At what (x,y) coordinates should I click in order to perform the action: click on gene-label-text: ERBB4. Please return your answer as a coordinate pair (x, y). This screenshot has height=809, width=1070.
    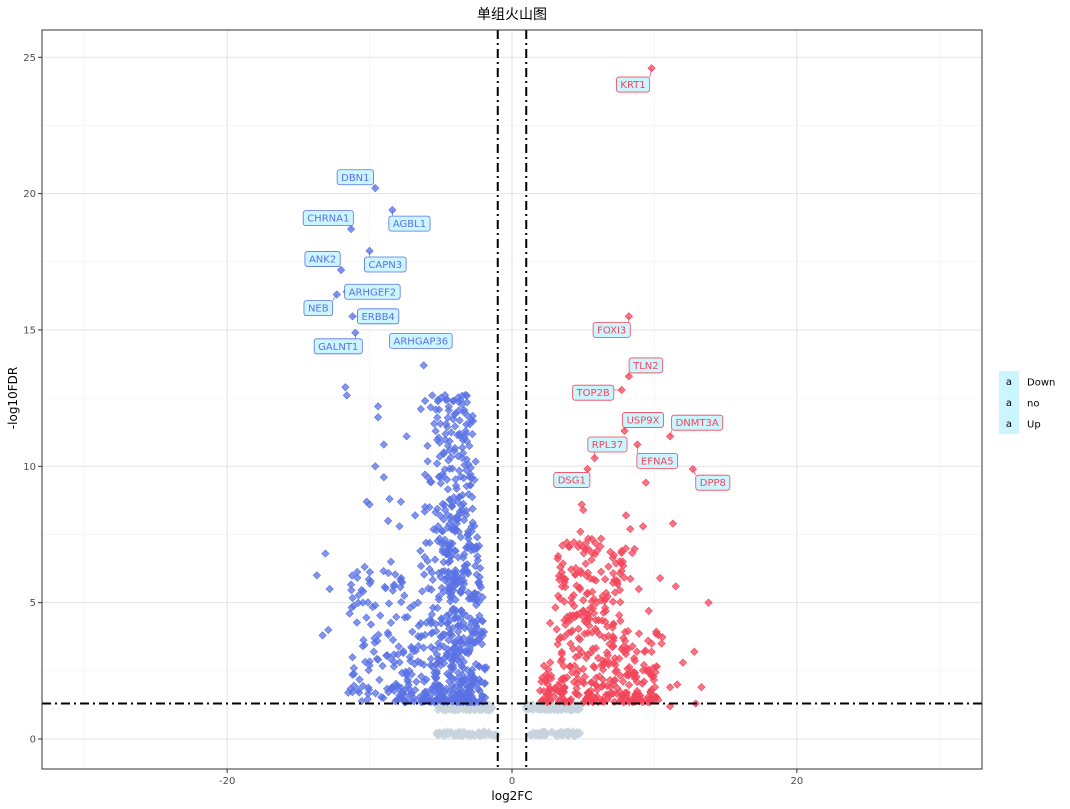
    Looking at the image, I should click on (377, 317).